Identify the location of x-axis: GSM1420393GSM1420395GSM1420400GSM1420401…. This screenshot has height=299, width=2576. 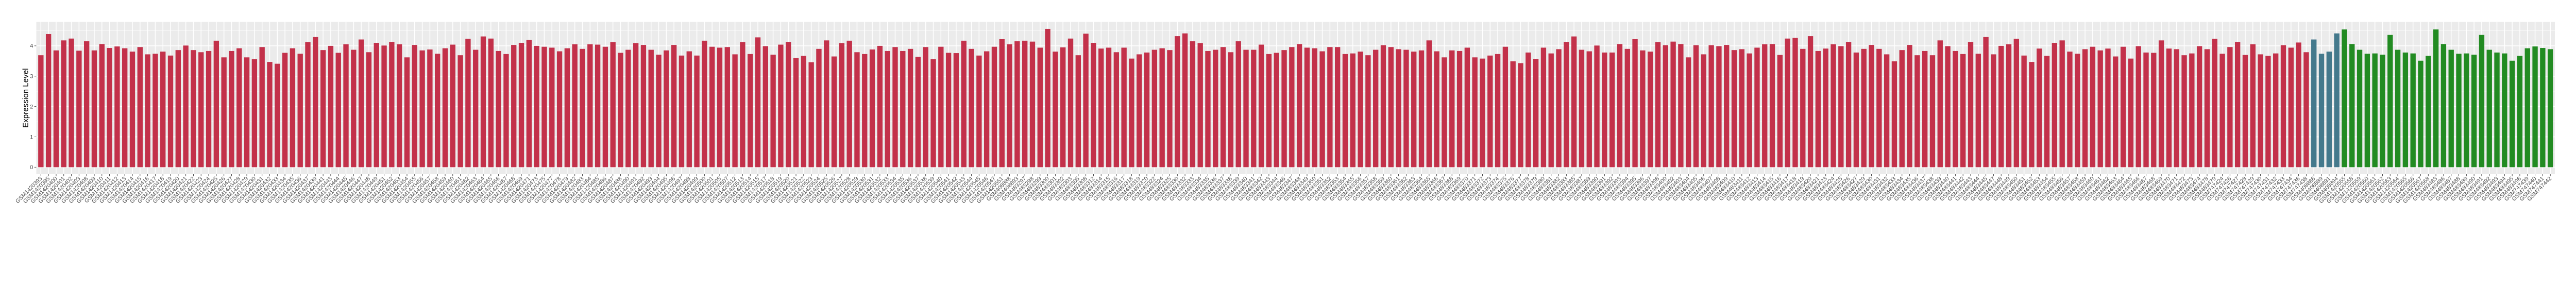
(1283, 189).